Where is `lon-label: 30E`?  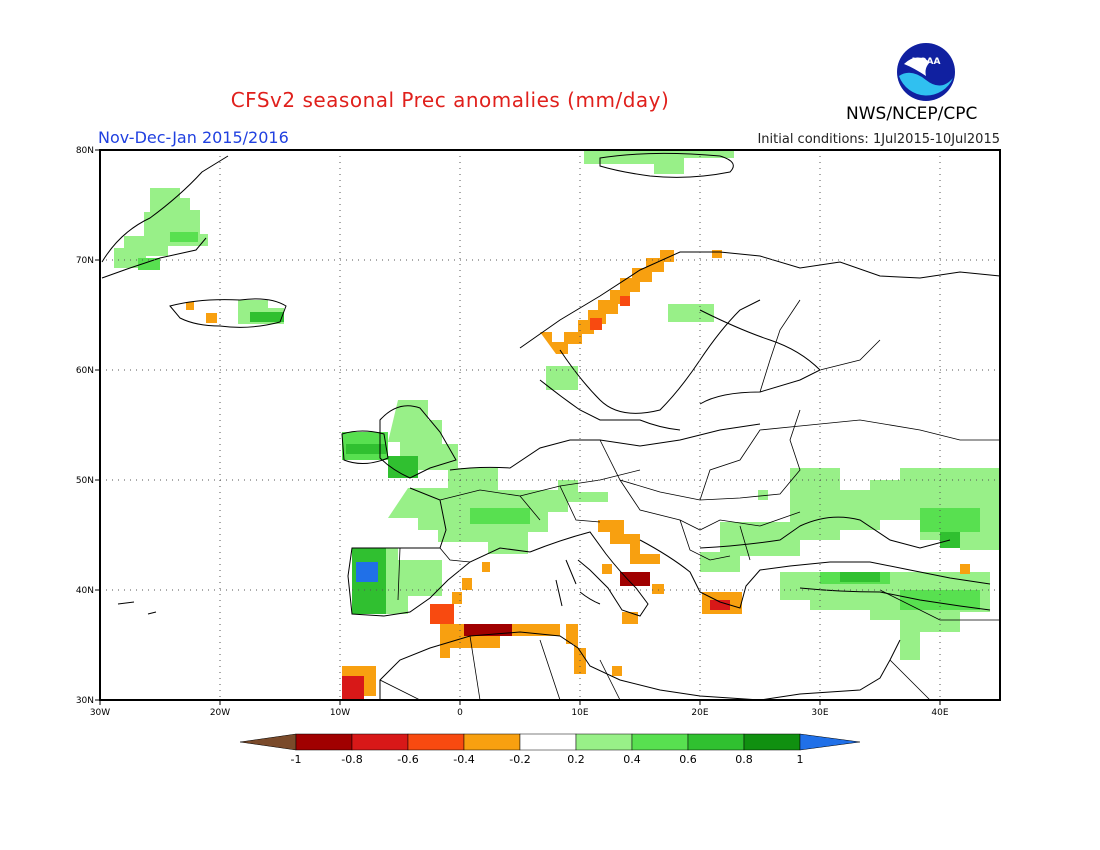 lon-label: 30E is located at coordinates (819, 713).